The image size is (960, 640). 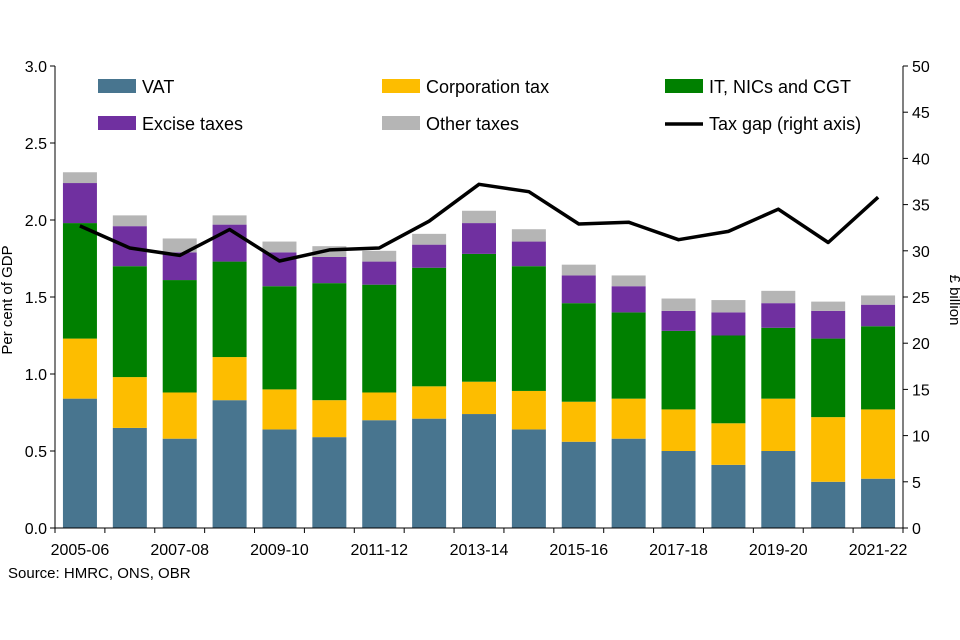 What do you see at coordinates (878, 550) in the screenshot?
I see `x-tick-label: 2021-22` at bounding box center [878, 550].